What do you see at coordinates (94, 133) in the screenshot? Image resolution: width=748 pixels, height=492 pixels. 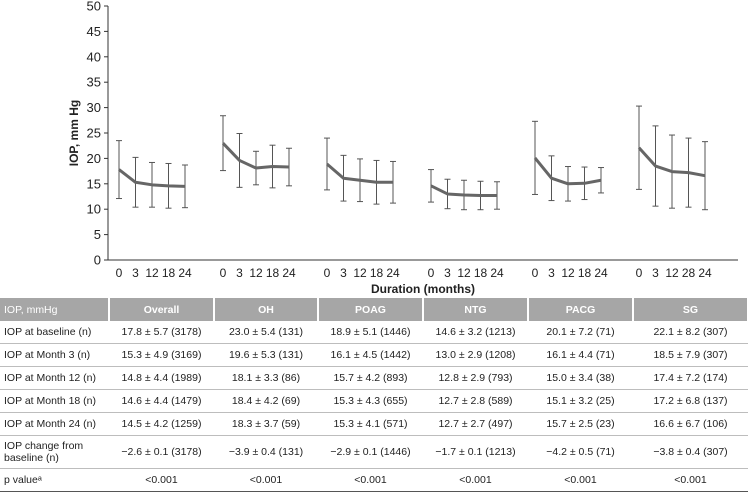 I see `y-tick-label: 25` at bounding box center [94, 133].